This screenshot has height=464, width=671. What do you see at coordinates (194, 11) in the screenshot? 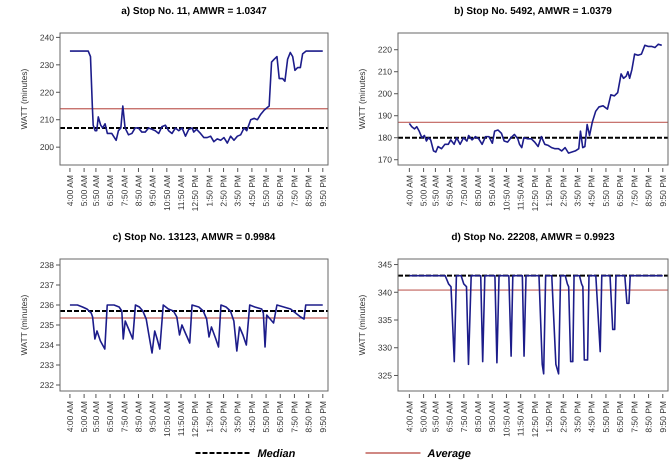
I see `chart-title: a) Stop No. 11, AMWR = 1.0347` at bounding box center [194, 11].